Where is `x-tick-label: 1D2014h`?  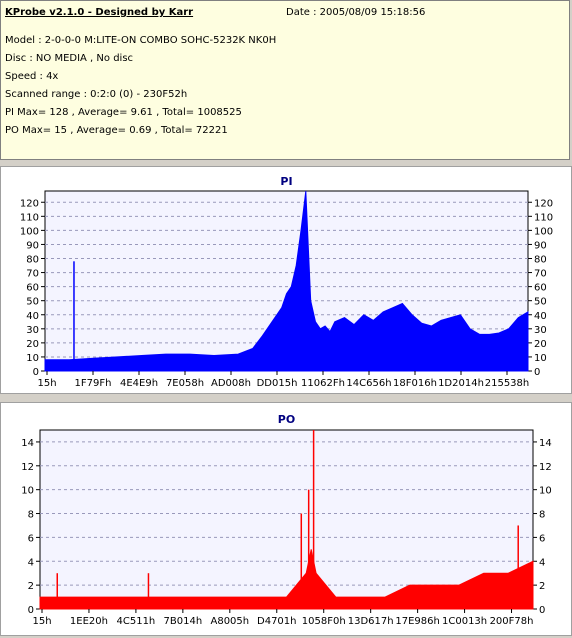 x-tick-label: 1D2014h is located at coordinates (461, 383).